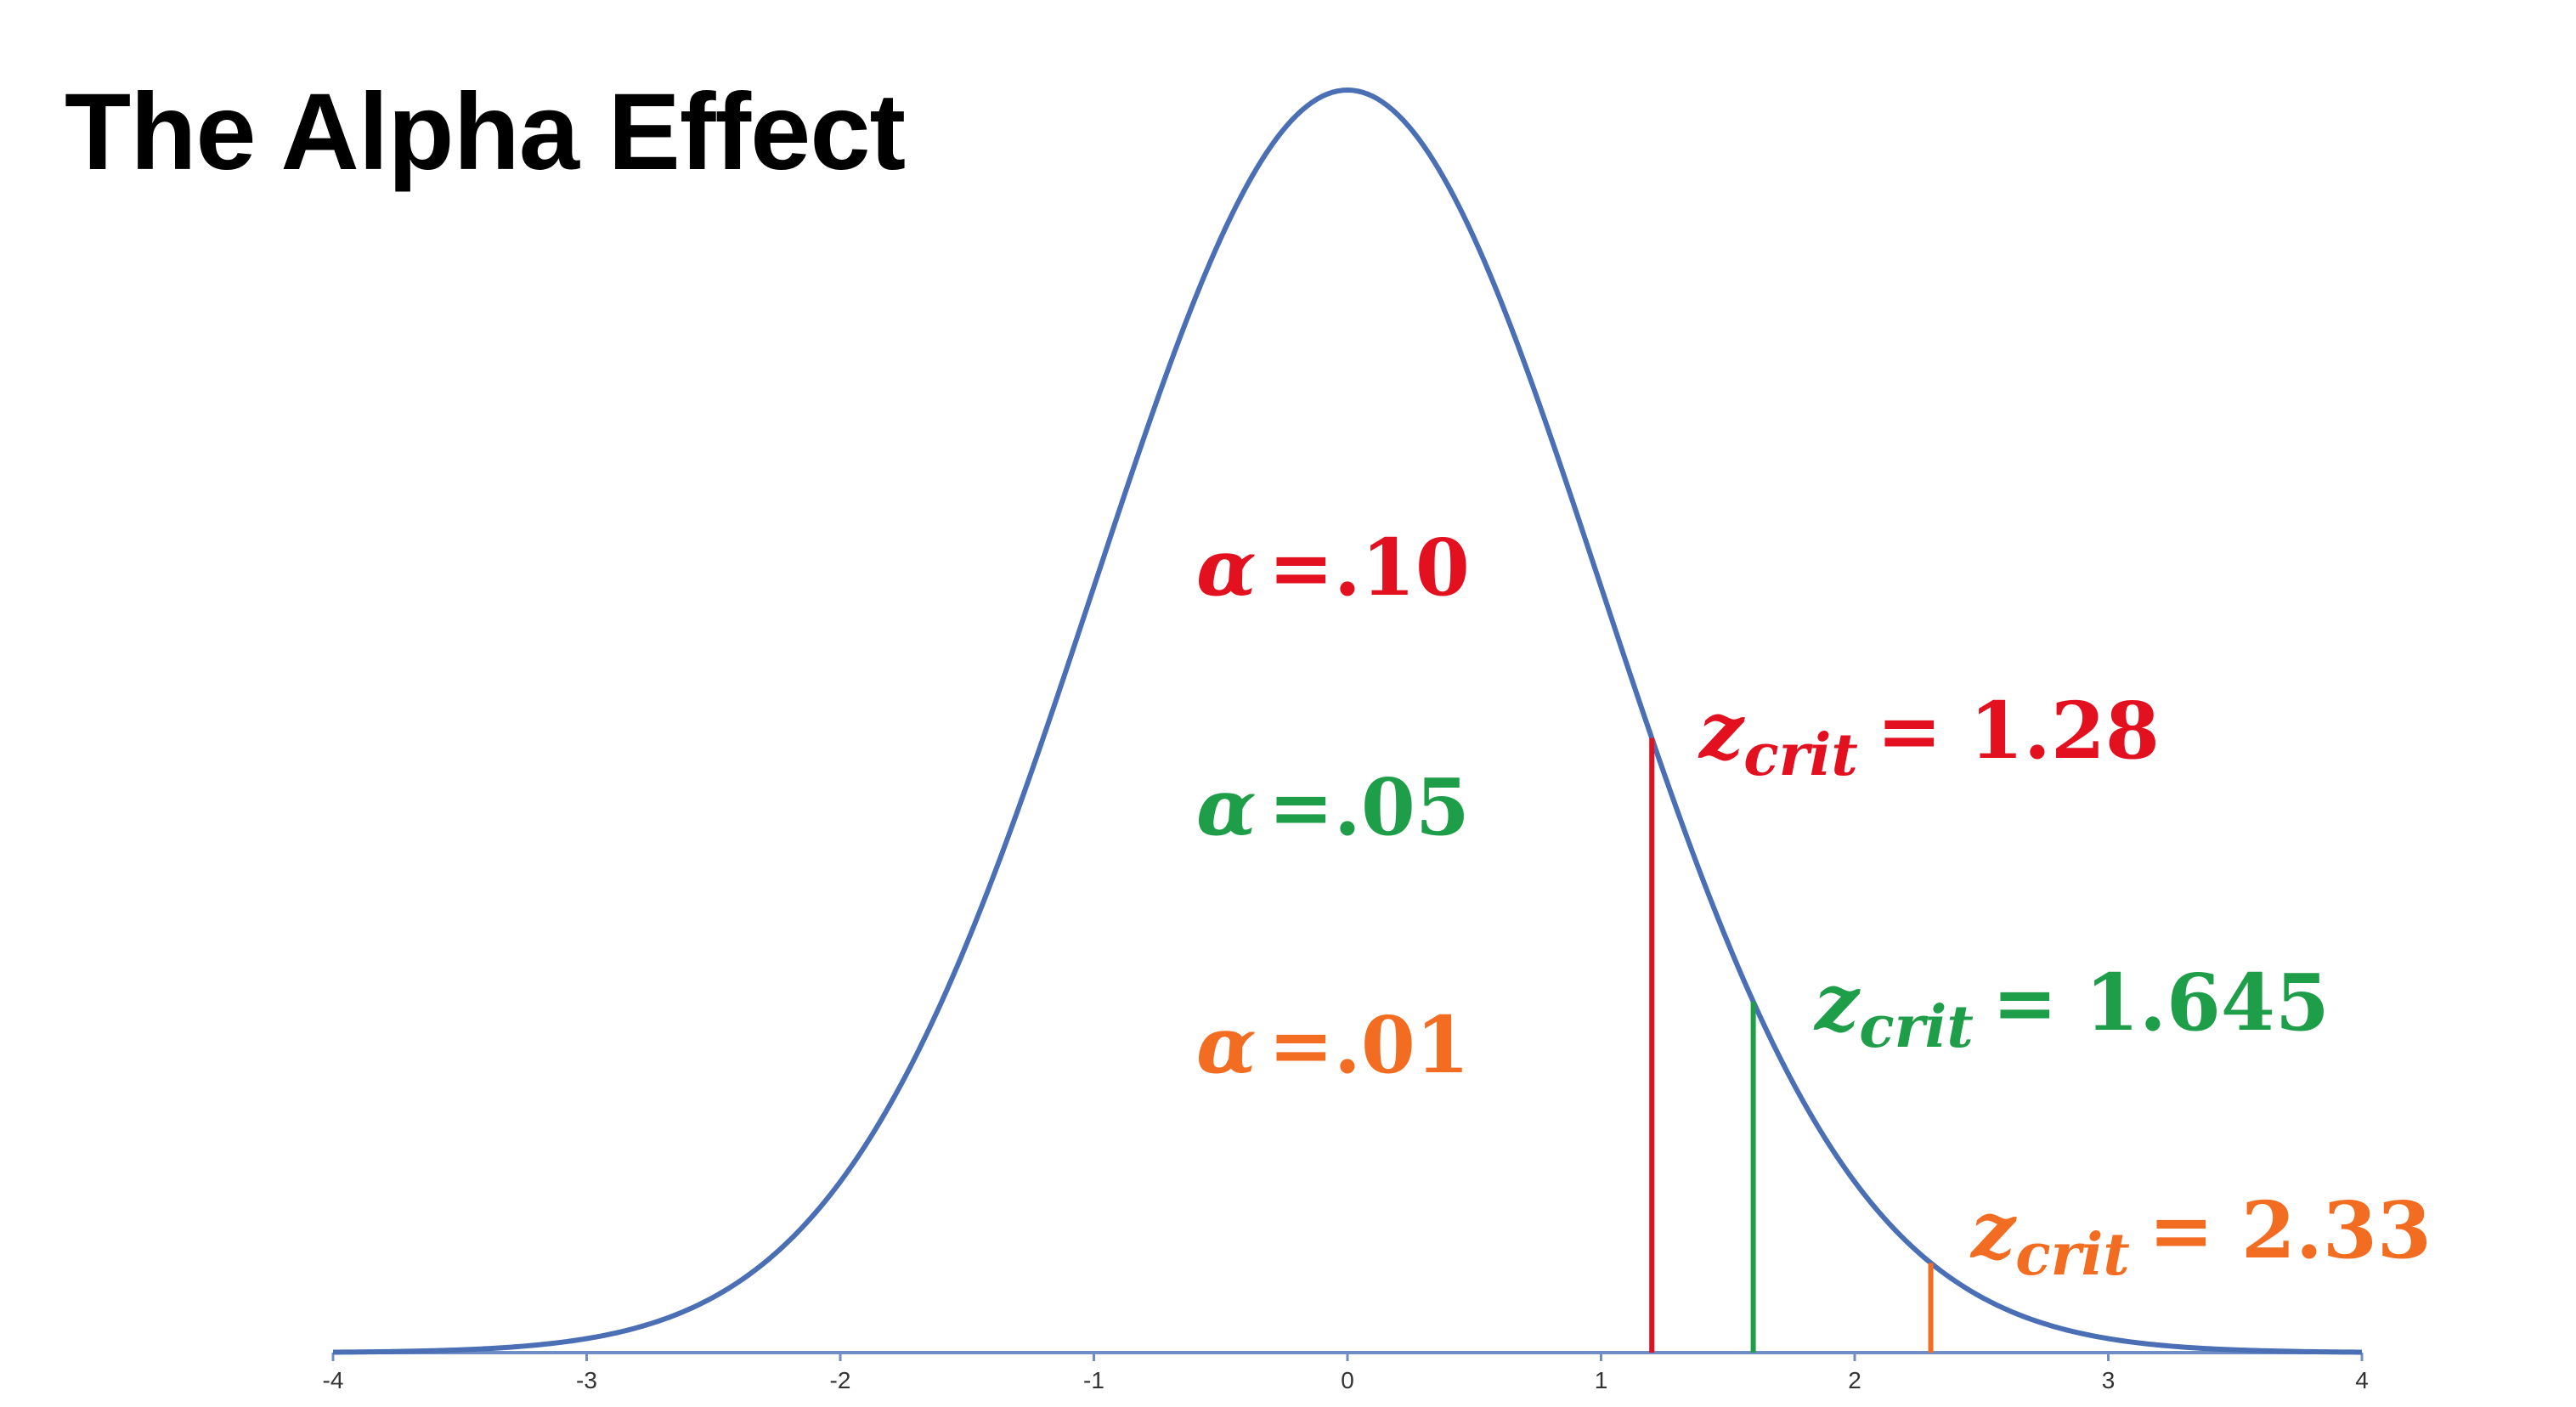  I want to click on alpha-label: α =.05, so click(1333, 807).